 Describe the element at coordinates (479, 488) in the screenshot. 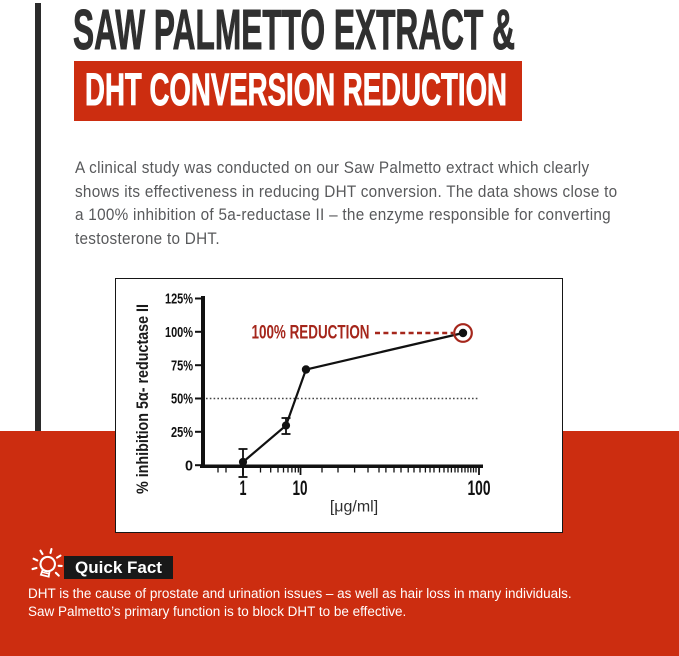

I see `svg-text: 100` at that location.